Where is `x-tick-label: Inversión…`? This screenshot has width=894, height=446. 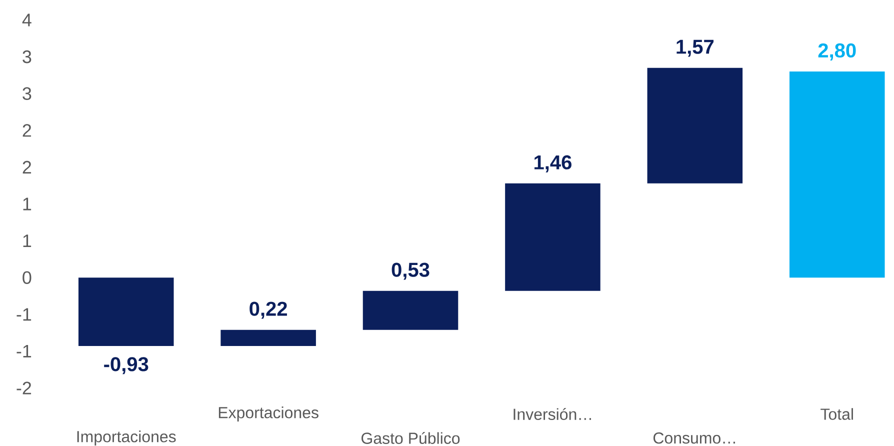 x-tick-label: Inversión… is located at coordinates (552, 414).